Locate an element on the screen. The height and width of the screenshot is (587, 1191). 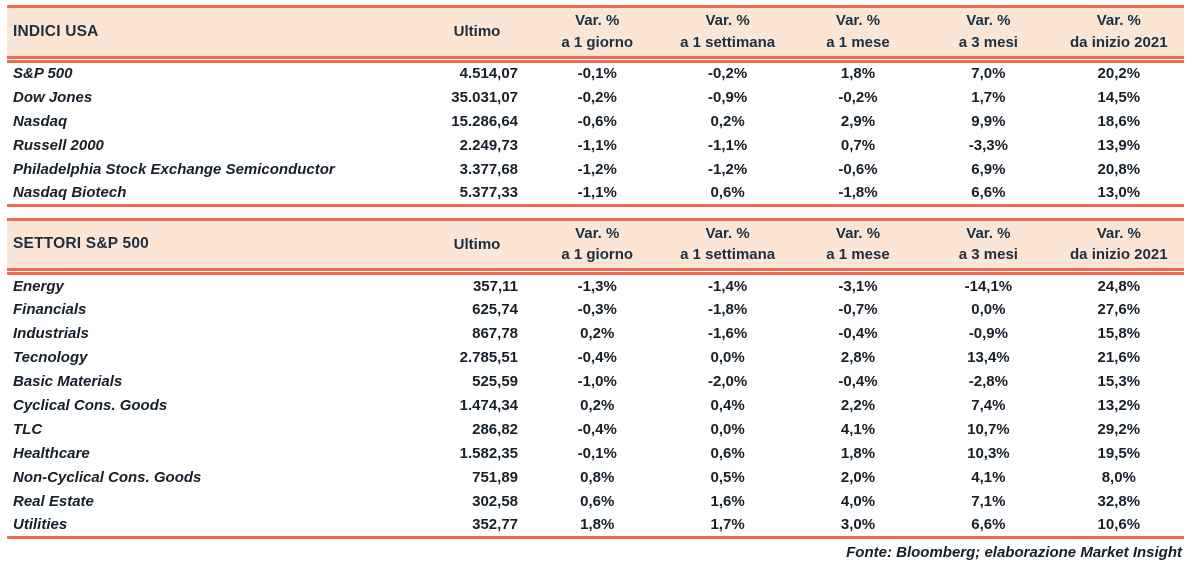
ultimo-value-cell: 352,77 is located at coordinates (495, 525).